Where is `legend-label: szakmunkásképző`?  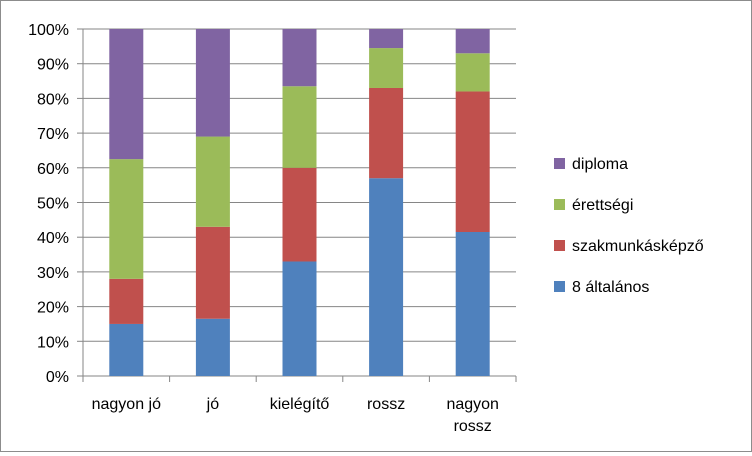 legend-label: szakmunkásképző is located at coordinates (638, 246).